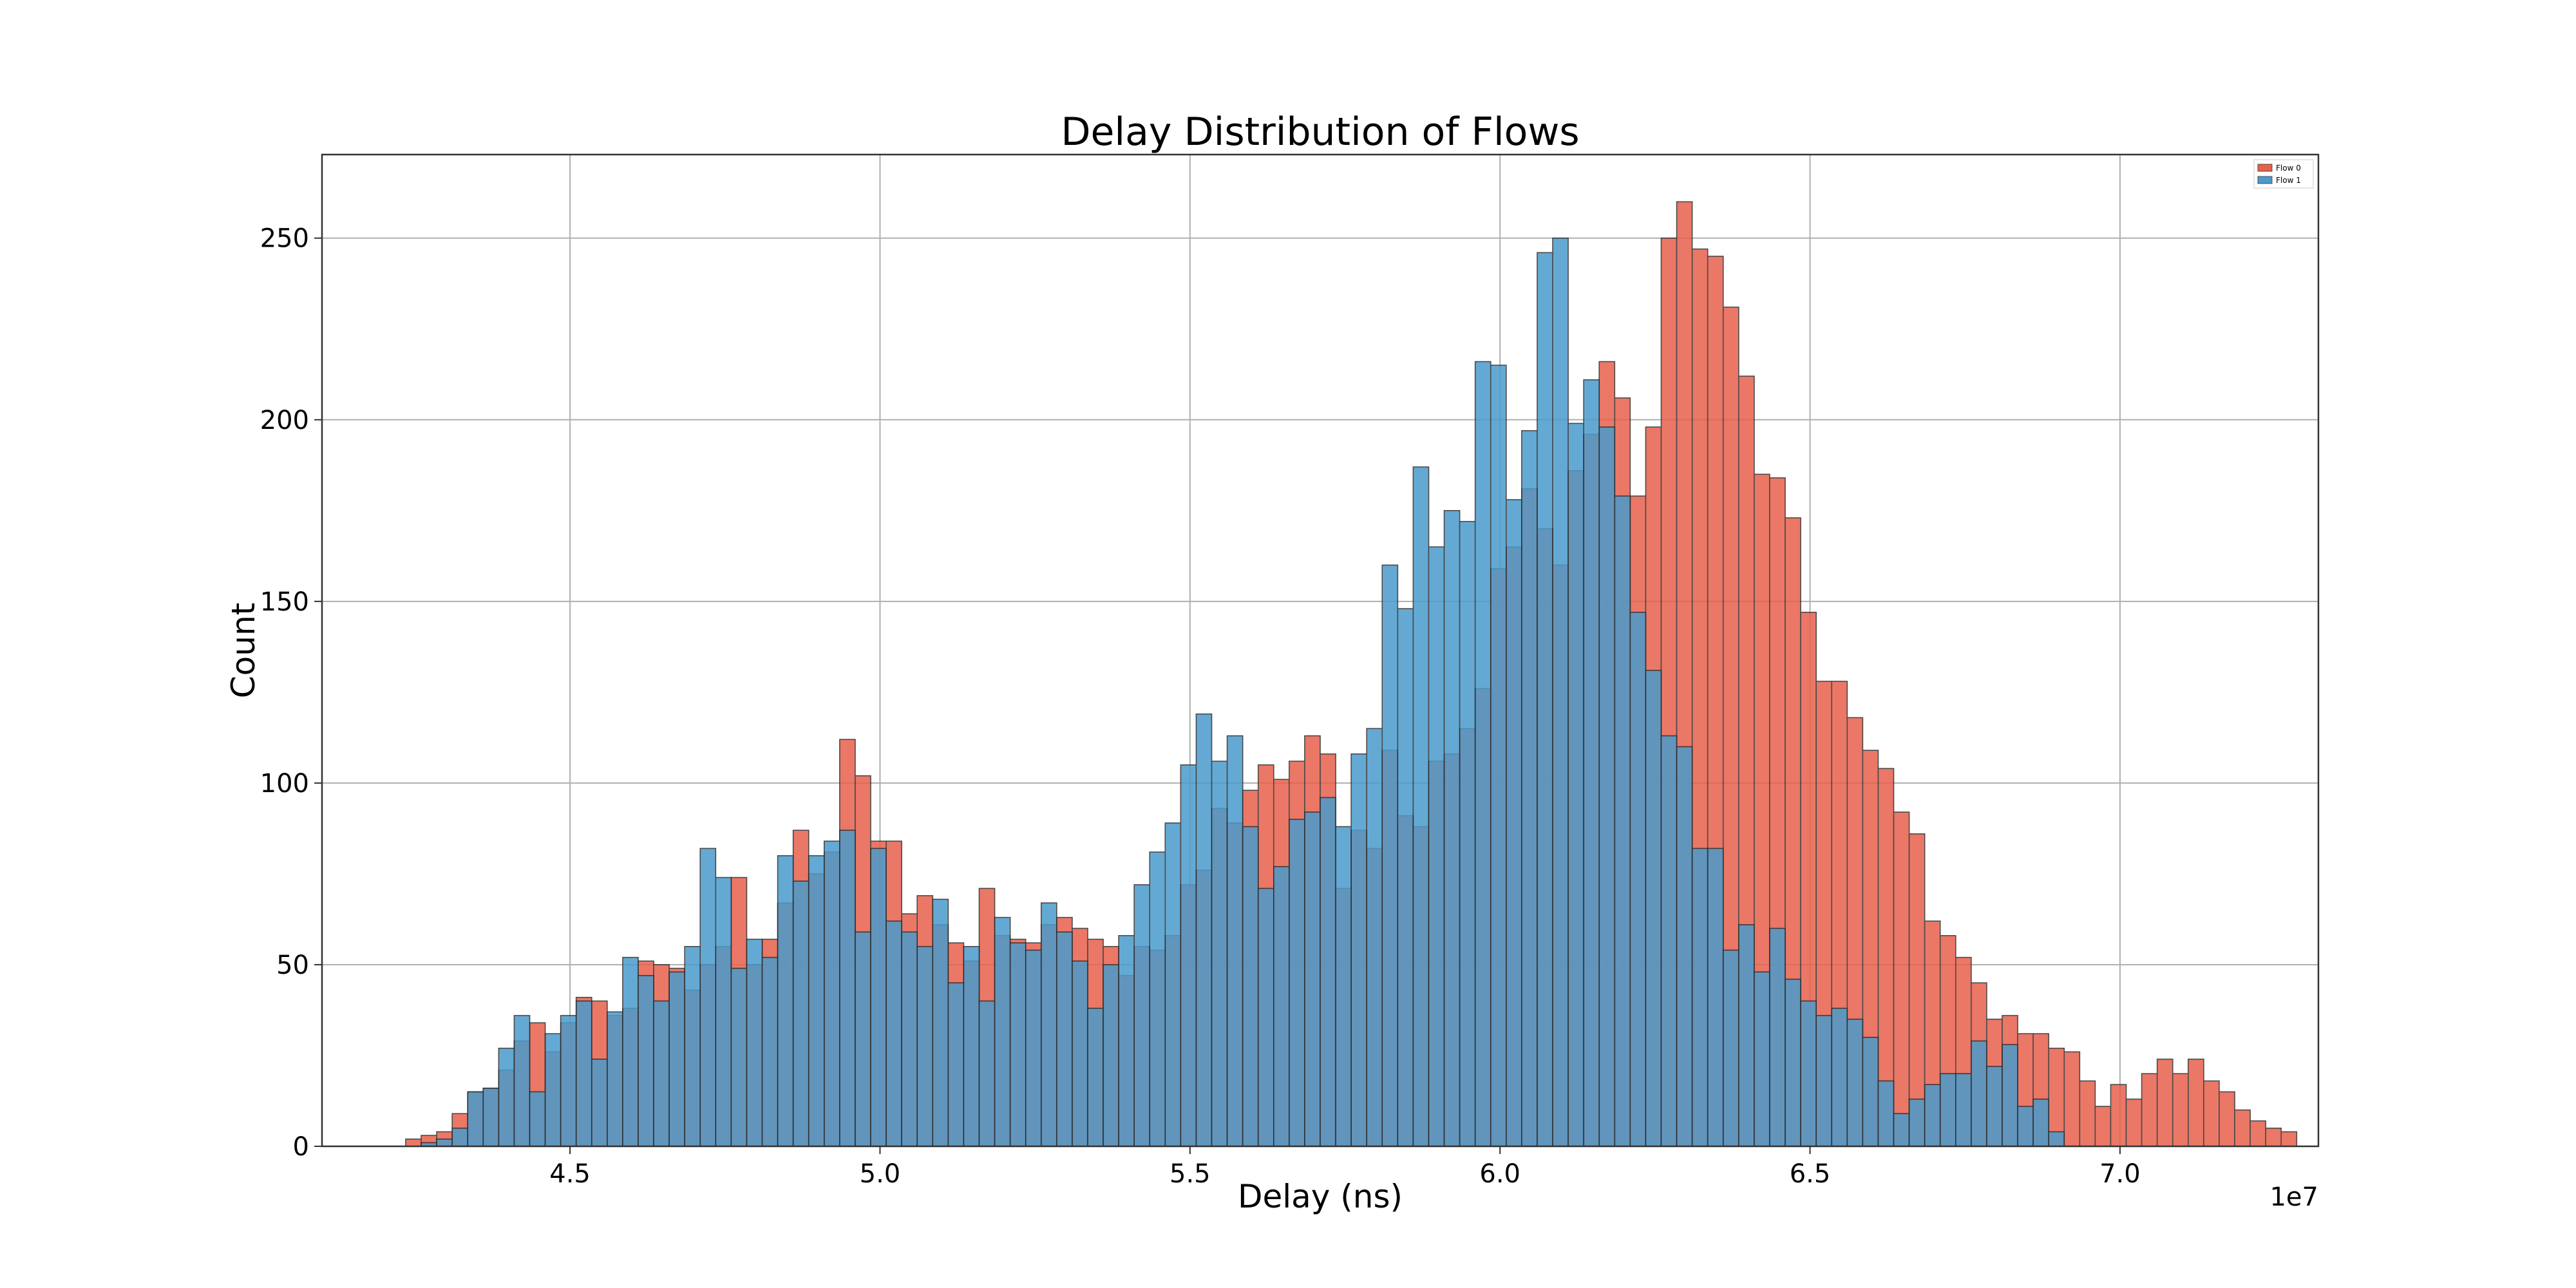 The image size is (2576, 1288). I want to click on chart-title: Delay Distribution of Flows, so click(1320, 132).